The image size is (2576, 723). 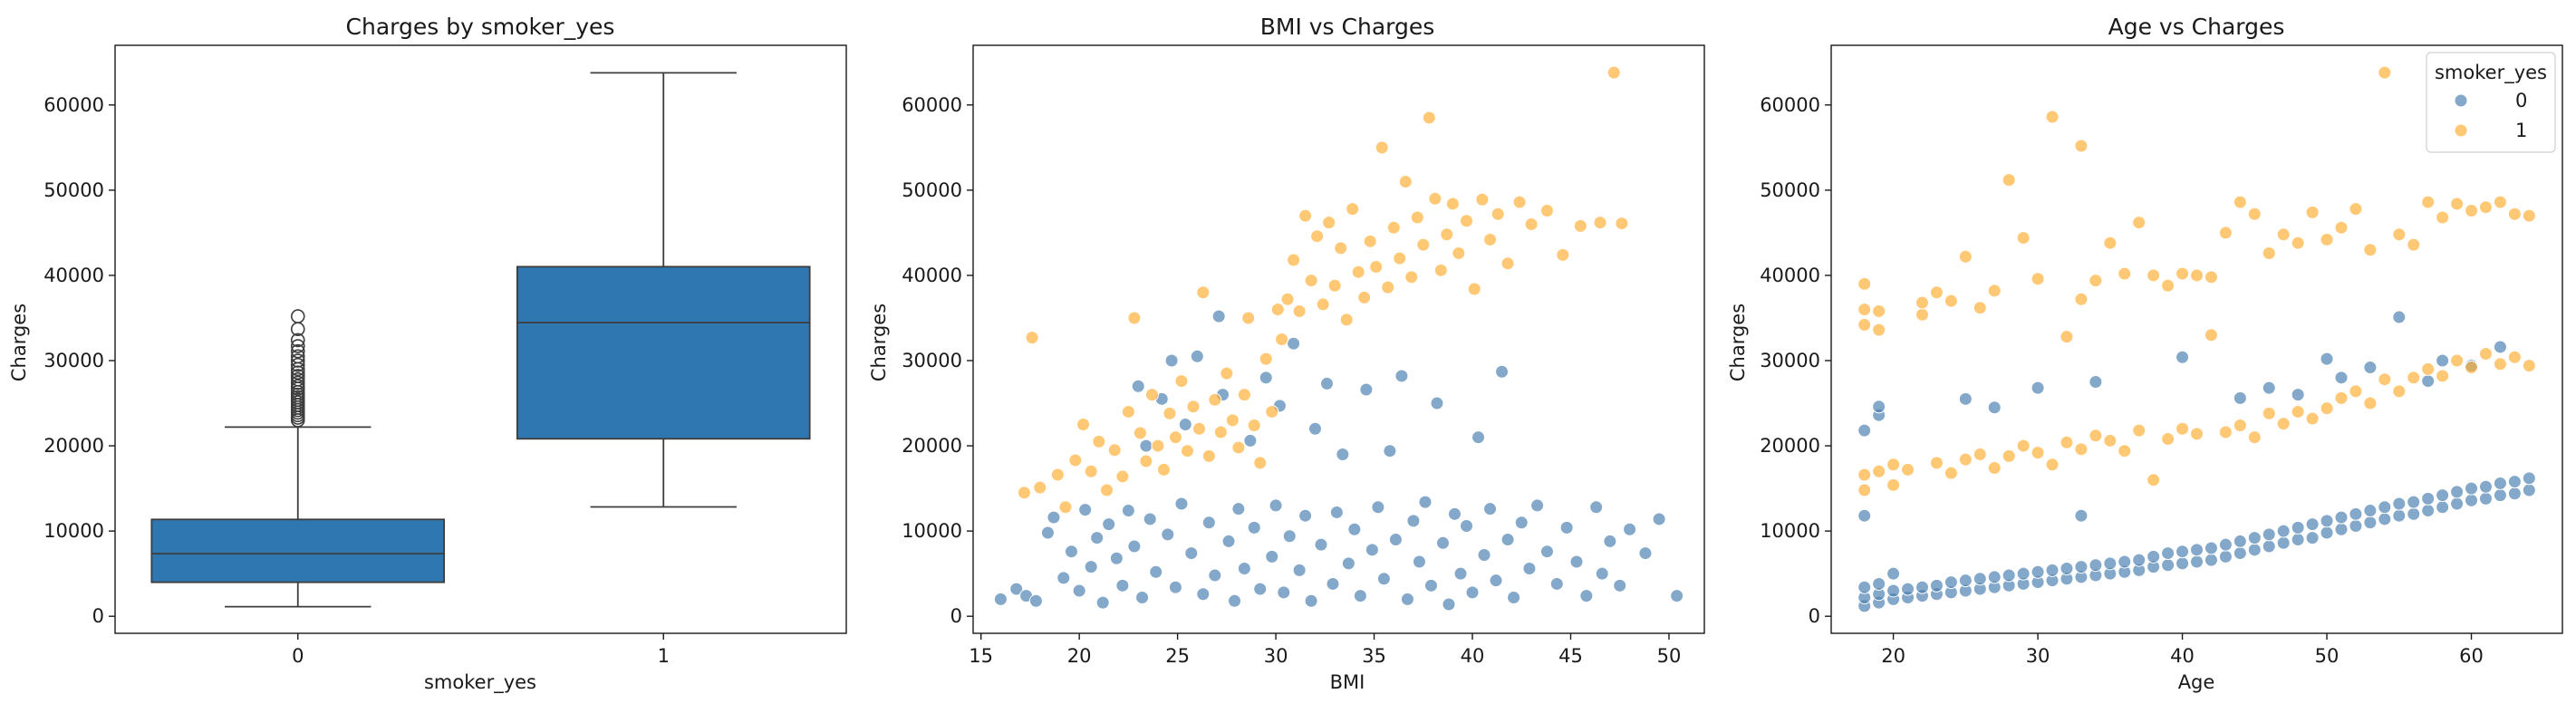 I want to click on x-axis-label-box: smoker_yes, so click(x=480, y=682).